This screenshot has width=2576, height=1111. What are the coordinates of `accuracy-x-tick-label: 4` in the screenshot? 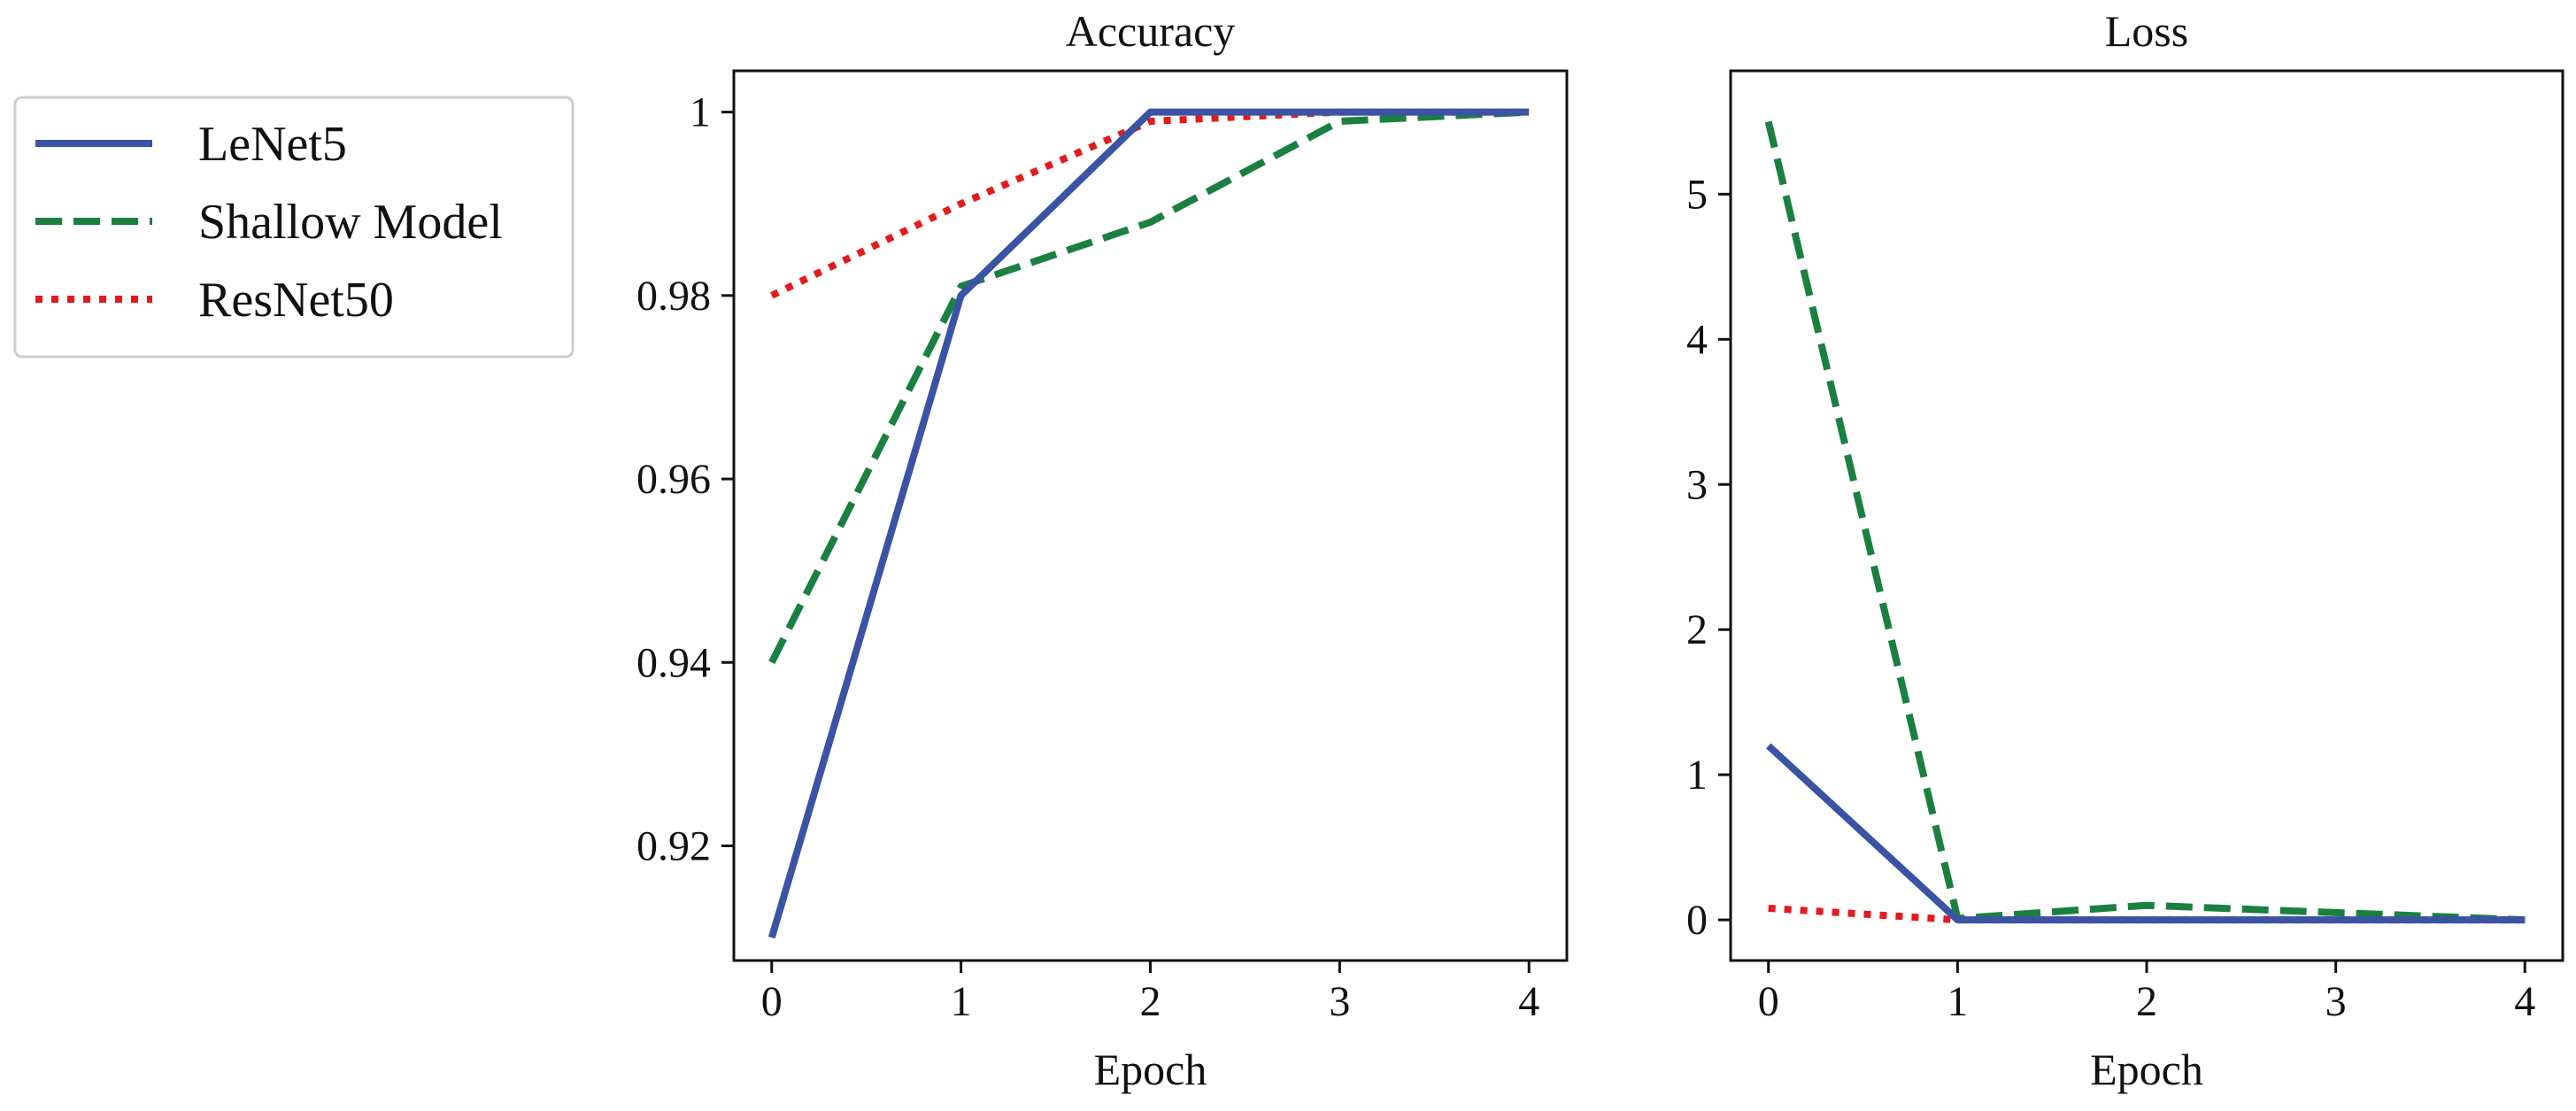 It's located at (1528, 1001).